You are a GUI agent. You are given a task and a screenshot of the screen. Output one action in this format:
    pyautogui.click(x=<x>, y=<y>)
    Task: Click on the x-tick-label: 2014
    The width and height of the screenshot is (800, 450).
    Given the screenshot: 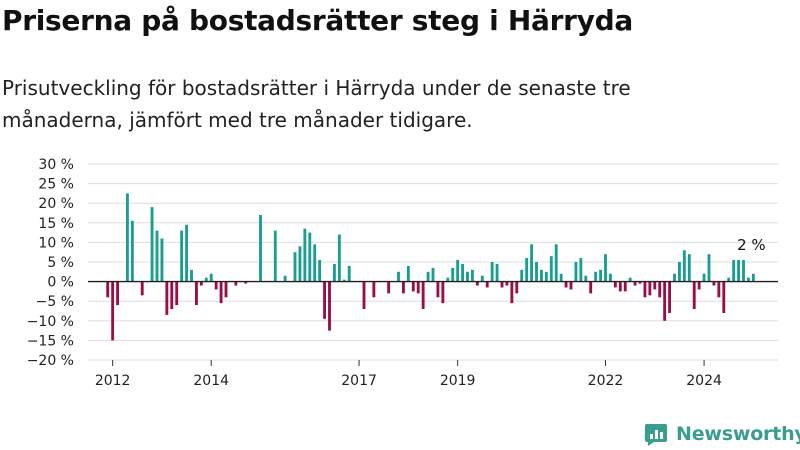 What is the action you would take?
    pyautogui.click(x=211, y=381)
    